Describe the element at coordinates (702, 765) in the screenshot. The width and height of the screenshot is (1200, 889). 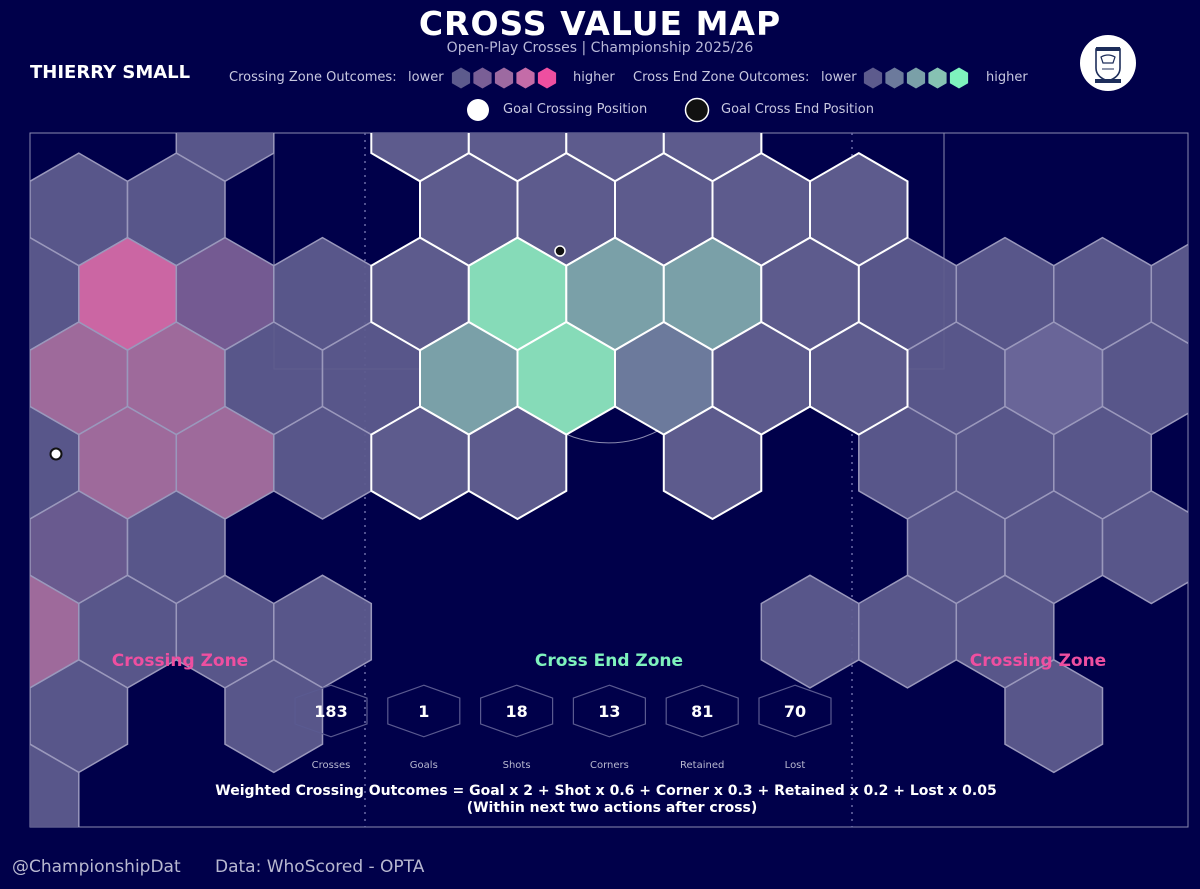
I see `stat-label: Retained` at that location.